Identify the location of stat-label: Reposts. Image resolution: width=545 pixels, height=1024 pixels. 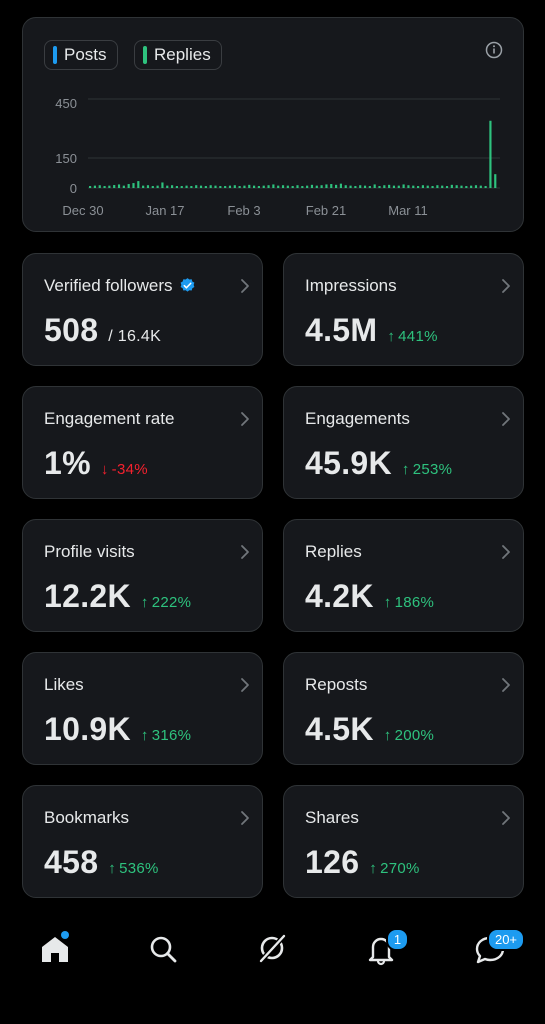
(336, 685).